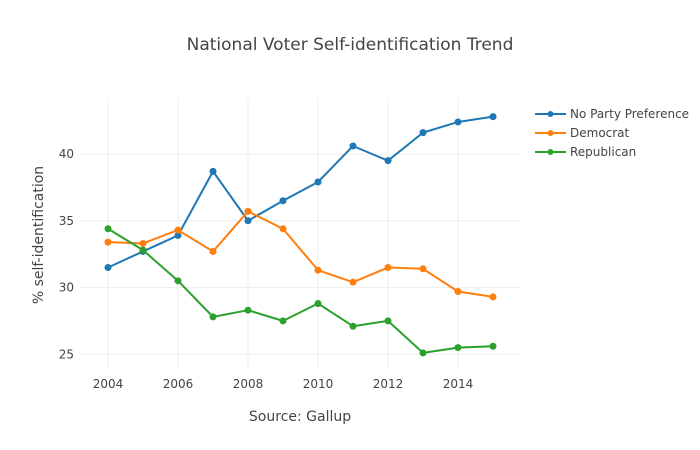 Image resolution: width=700 pixels, height=450 pixels. Describe the element at coordinates (388, 384) in the screenshot. I see `x-tick-label: 2012` at that location.